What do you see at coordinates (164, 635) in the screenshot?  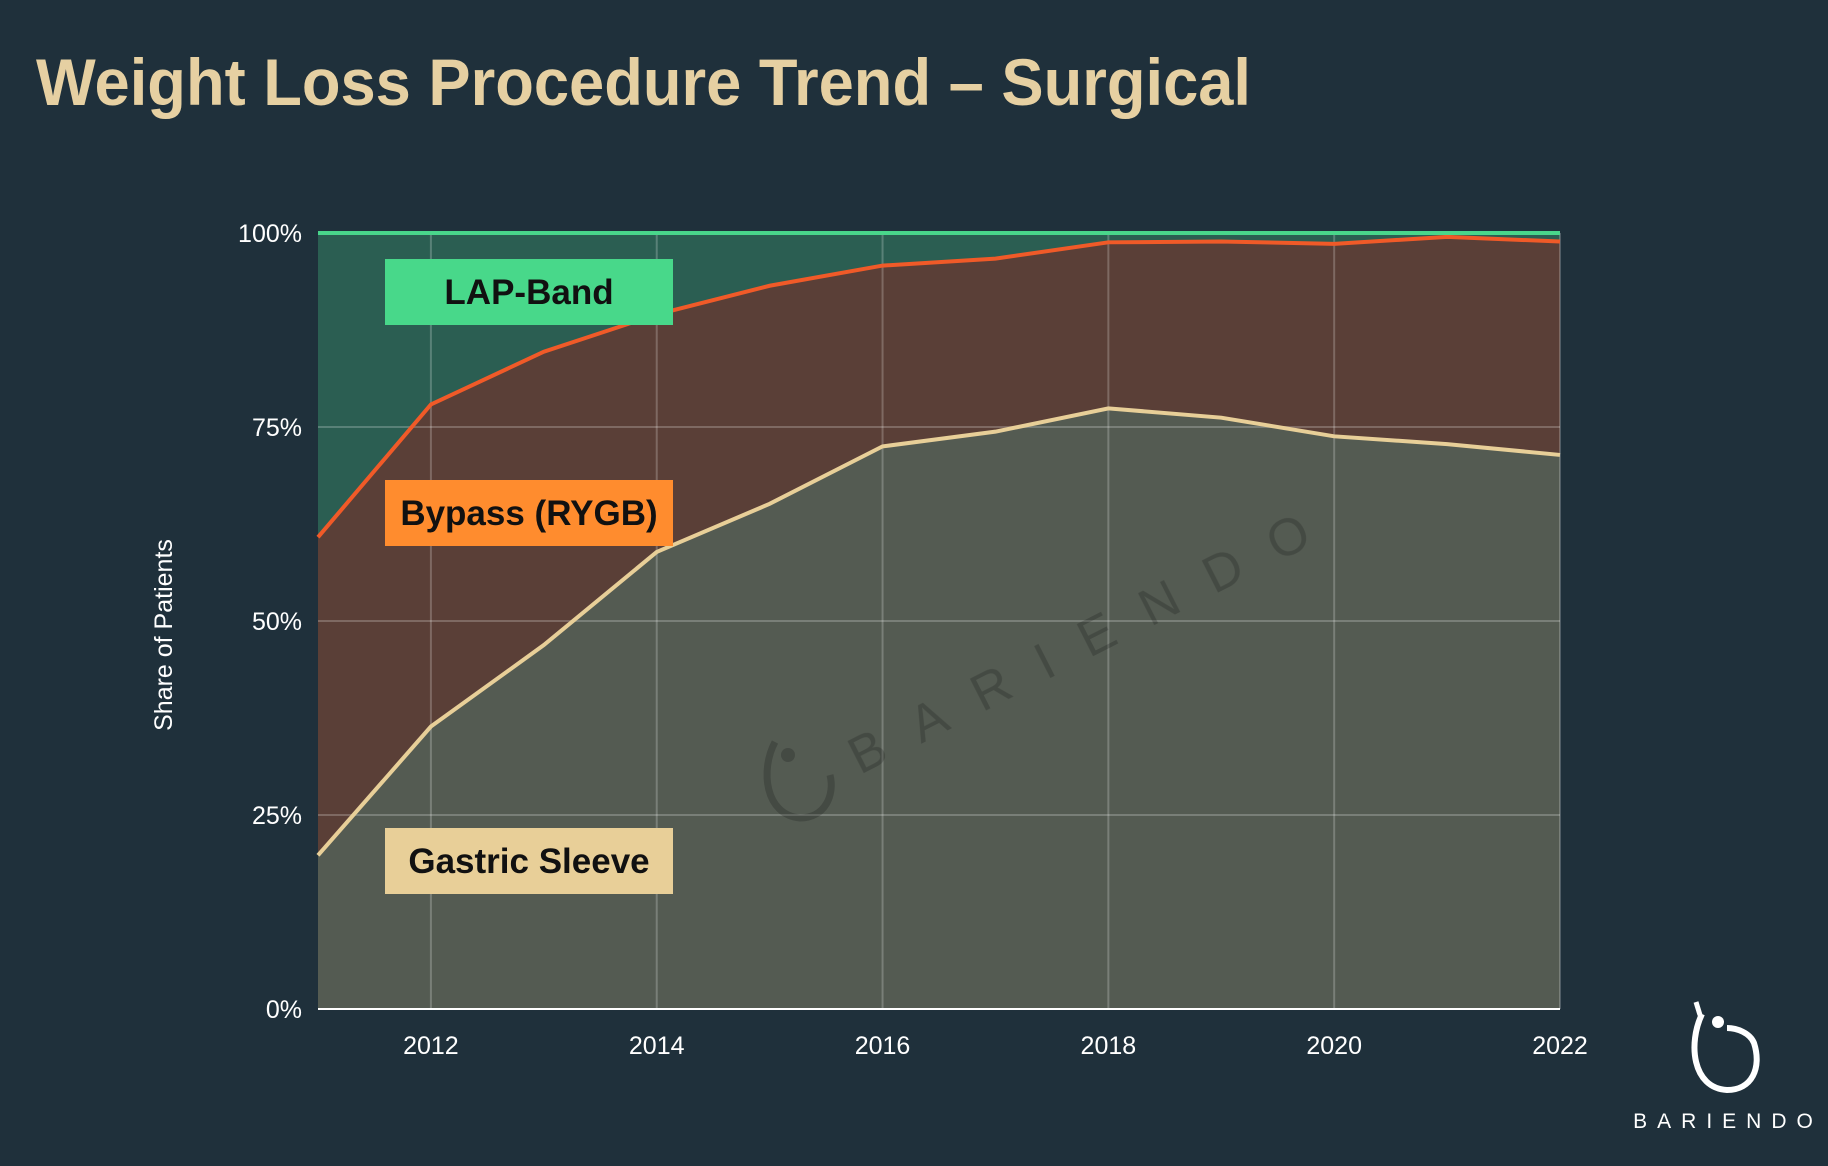 I see `y-axis-label: Share of Patients` at bounding box center [164, 635].